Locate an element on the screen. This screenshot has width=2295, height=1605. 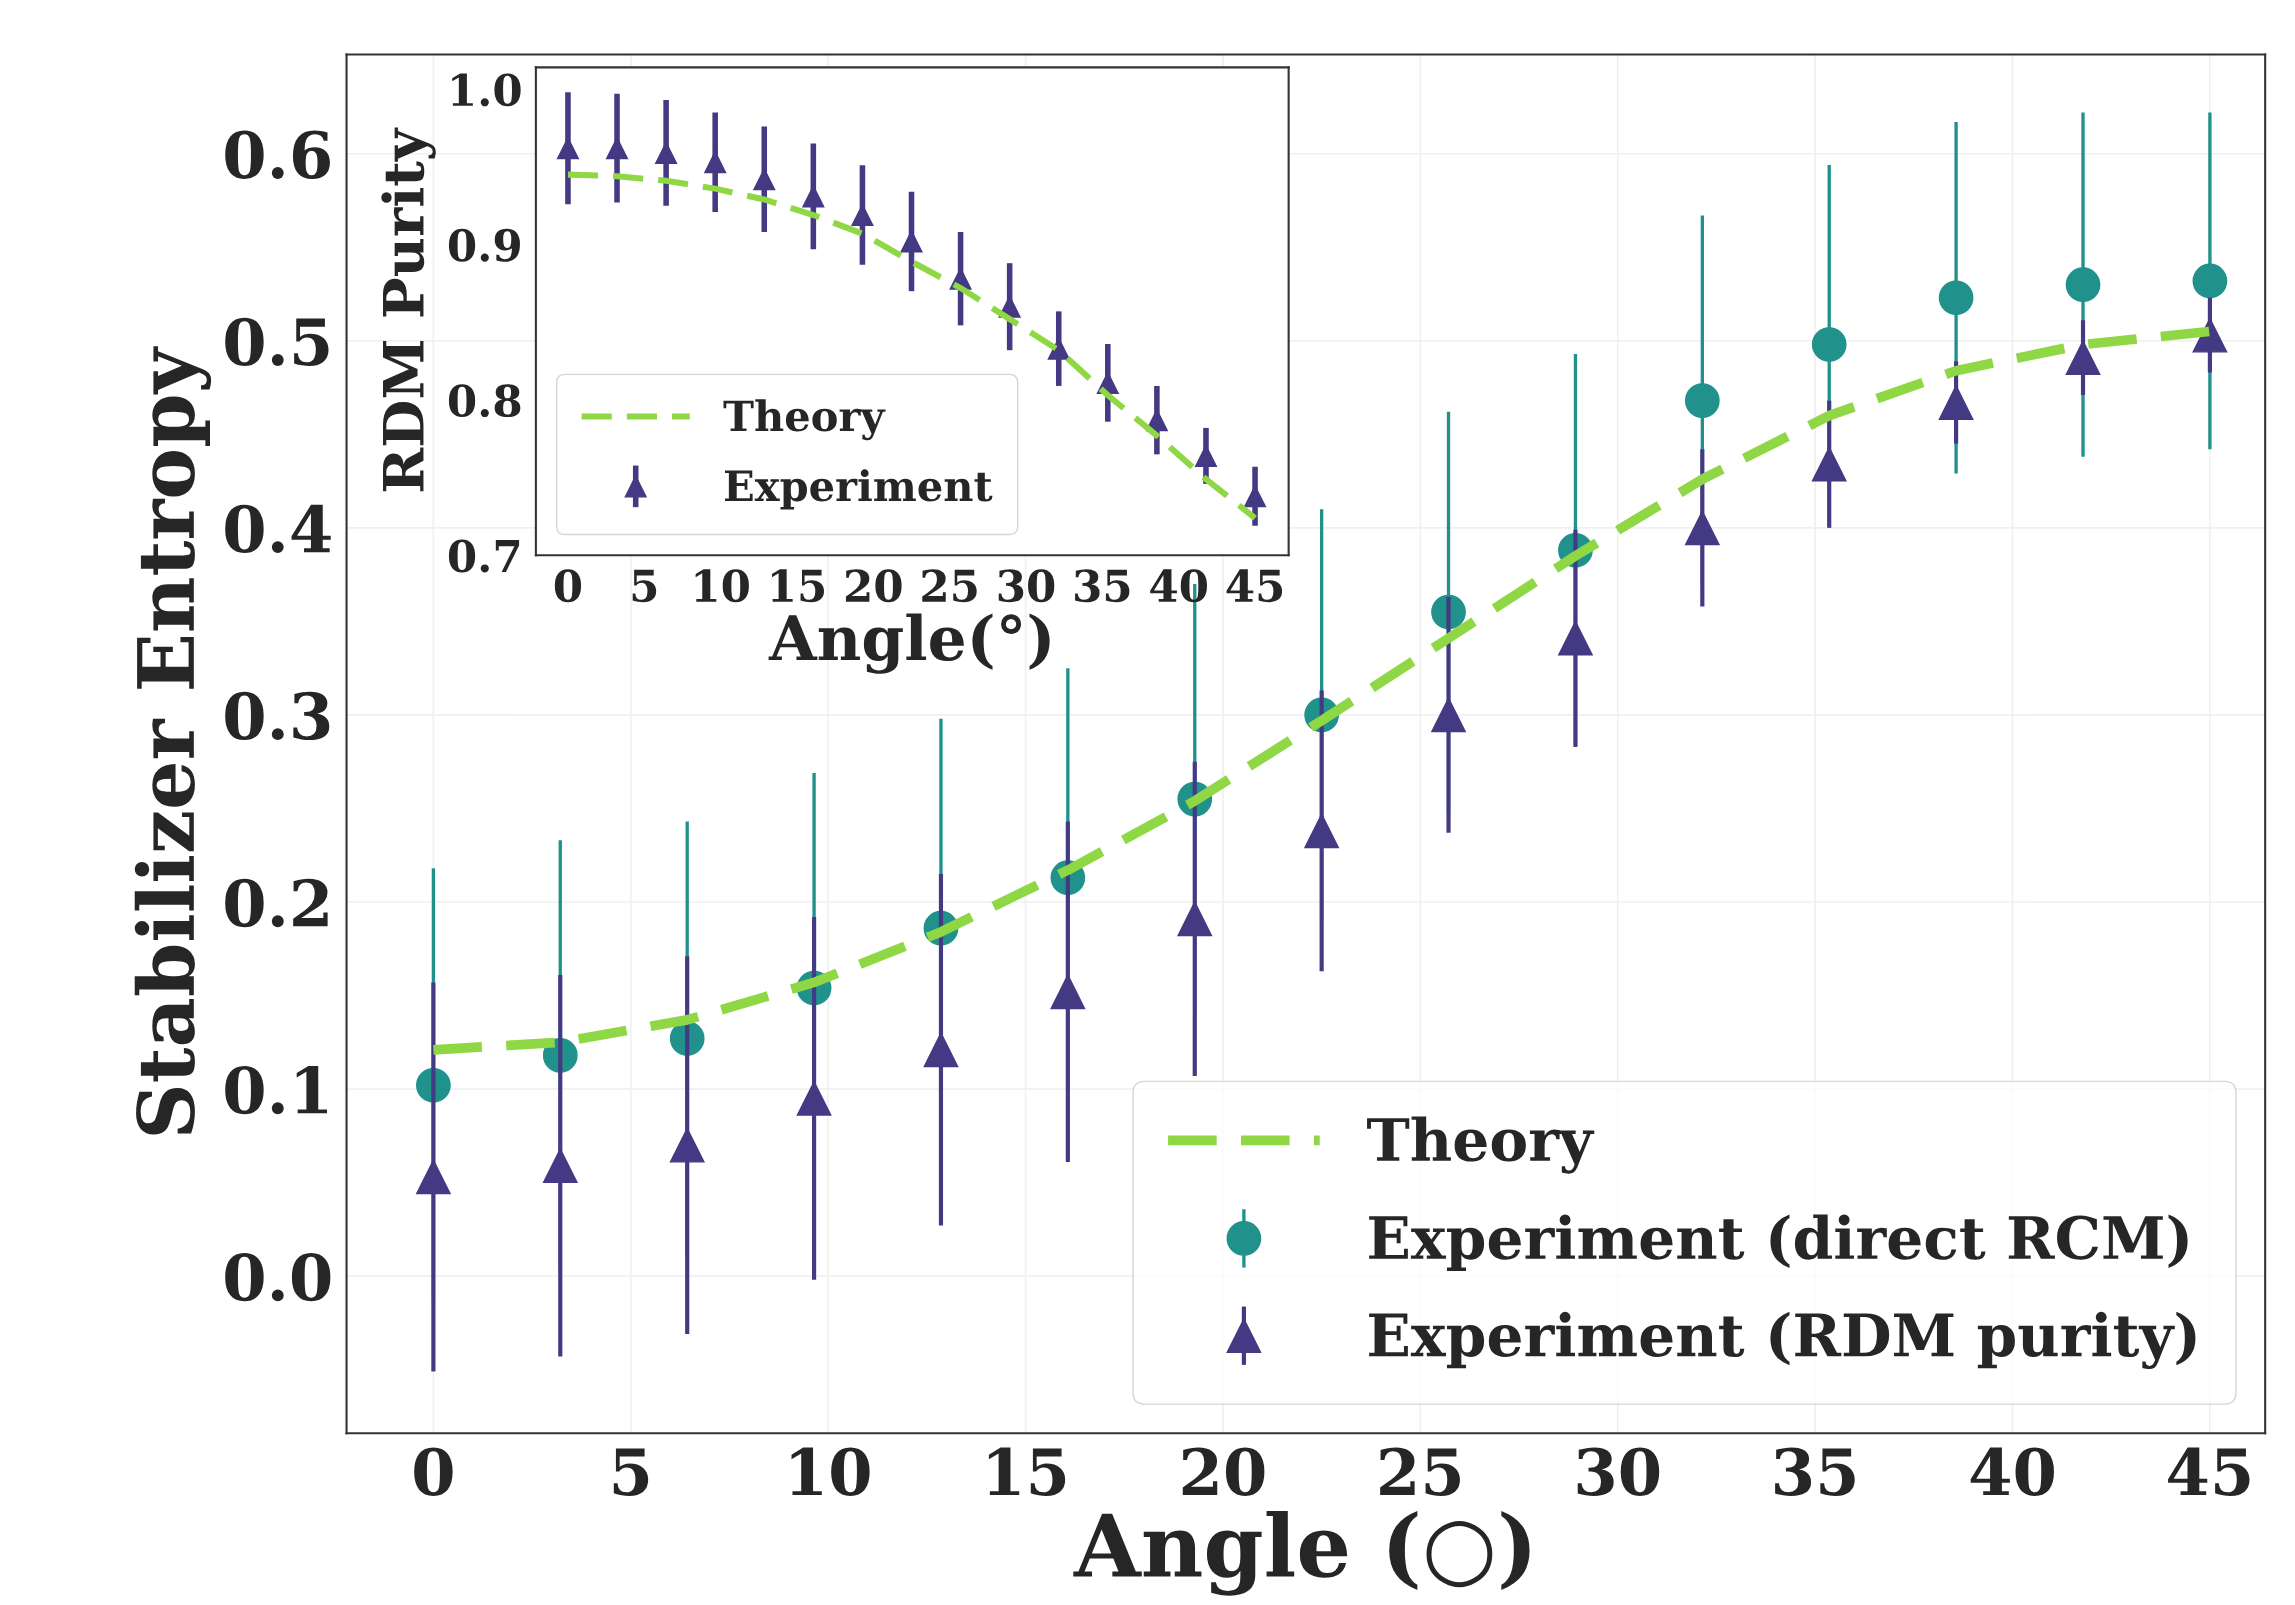
y-axis-title: RDM Purity is located at coordinates (408, 309).